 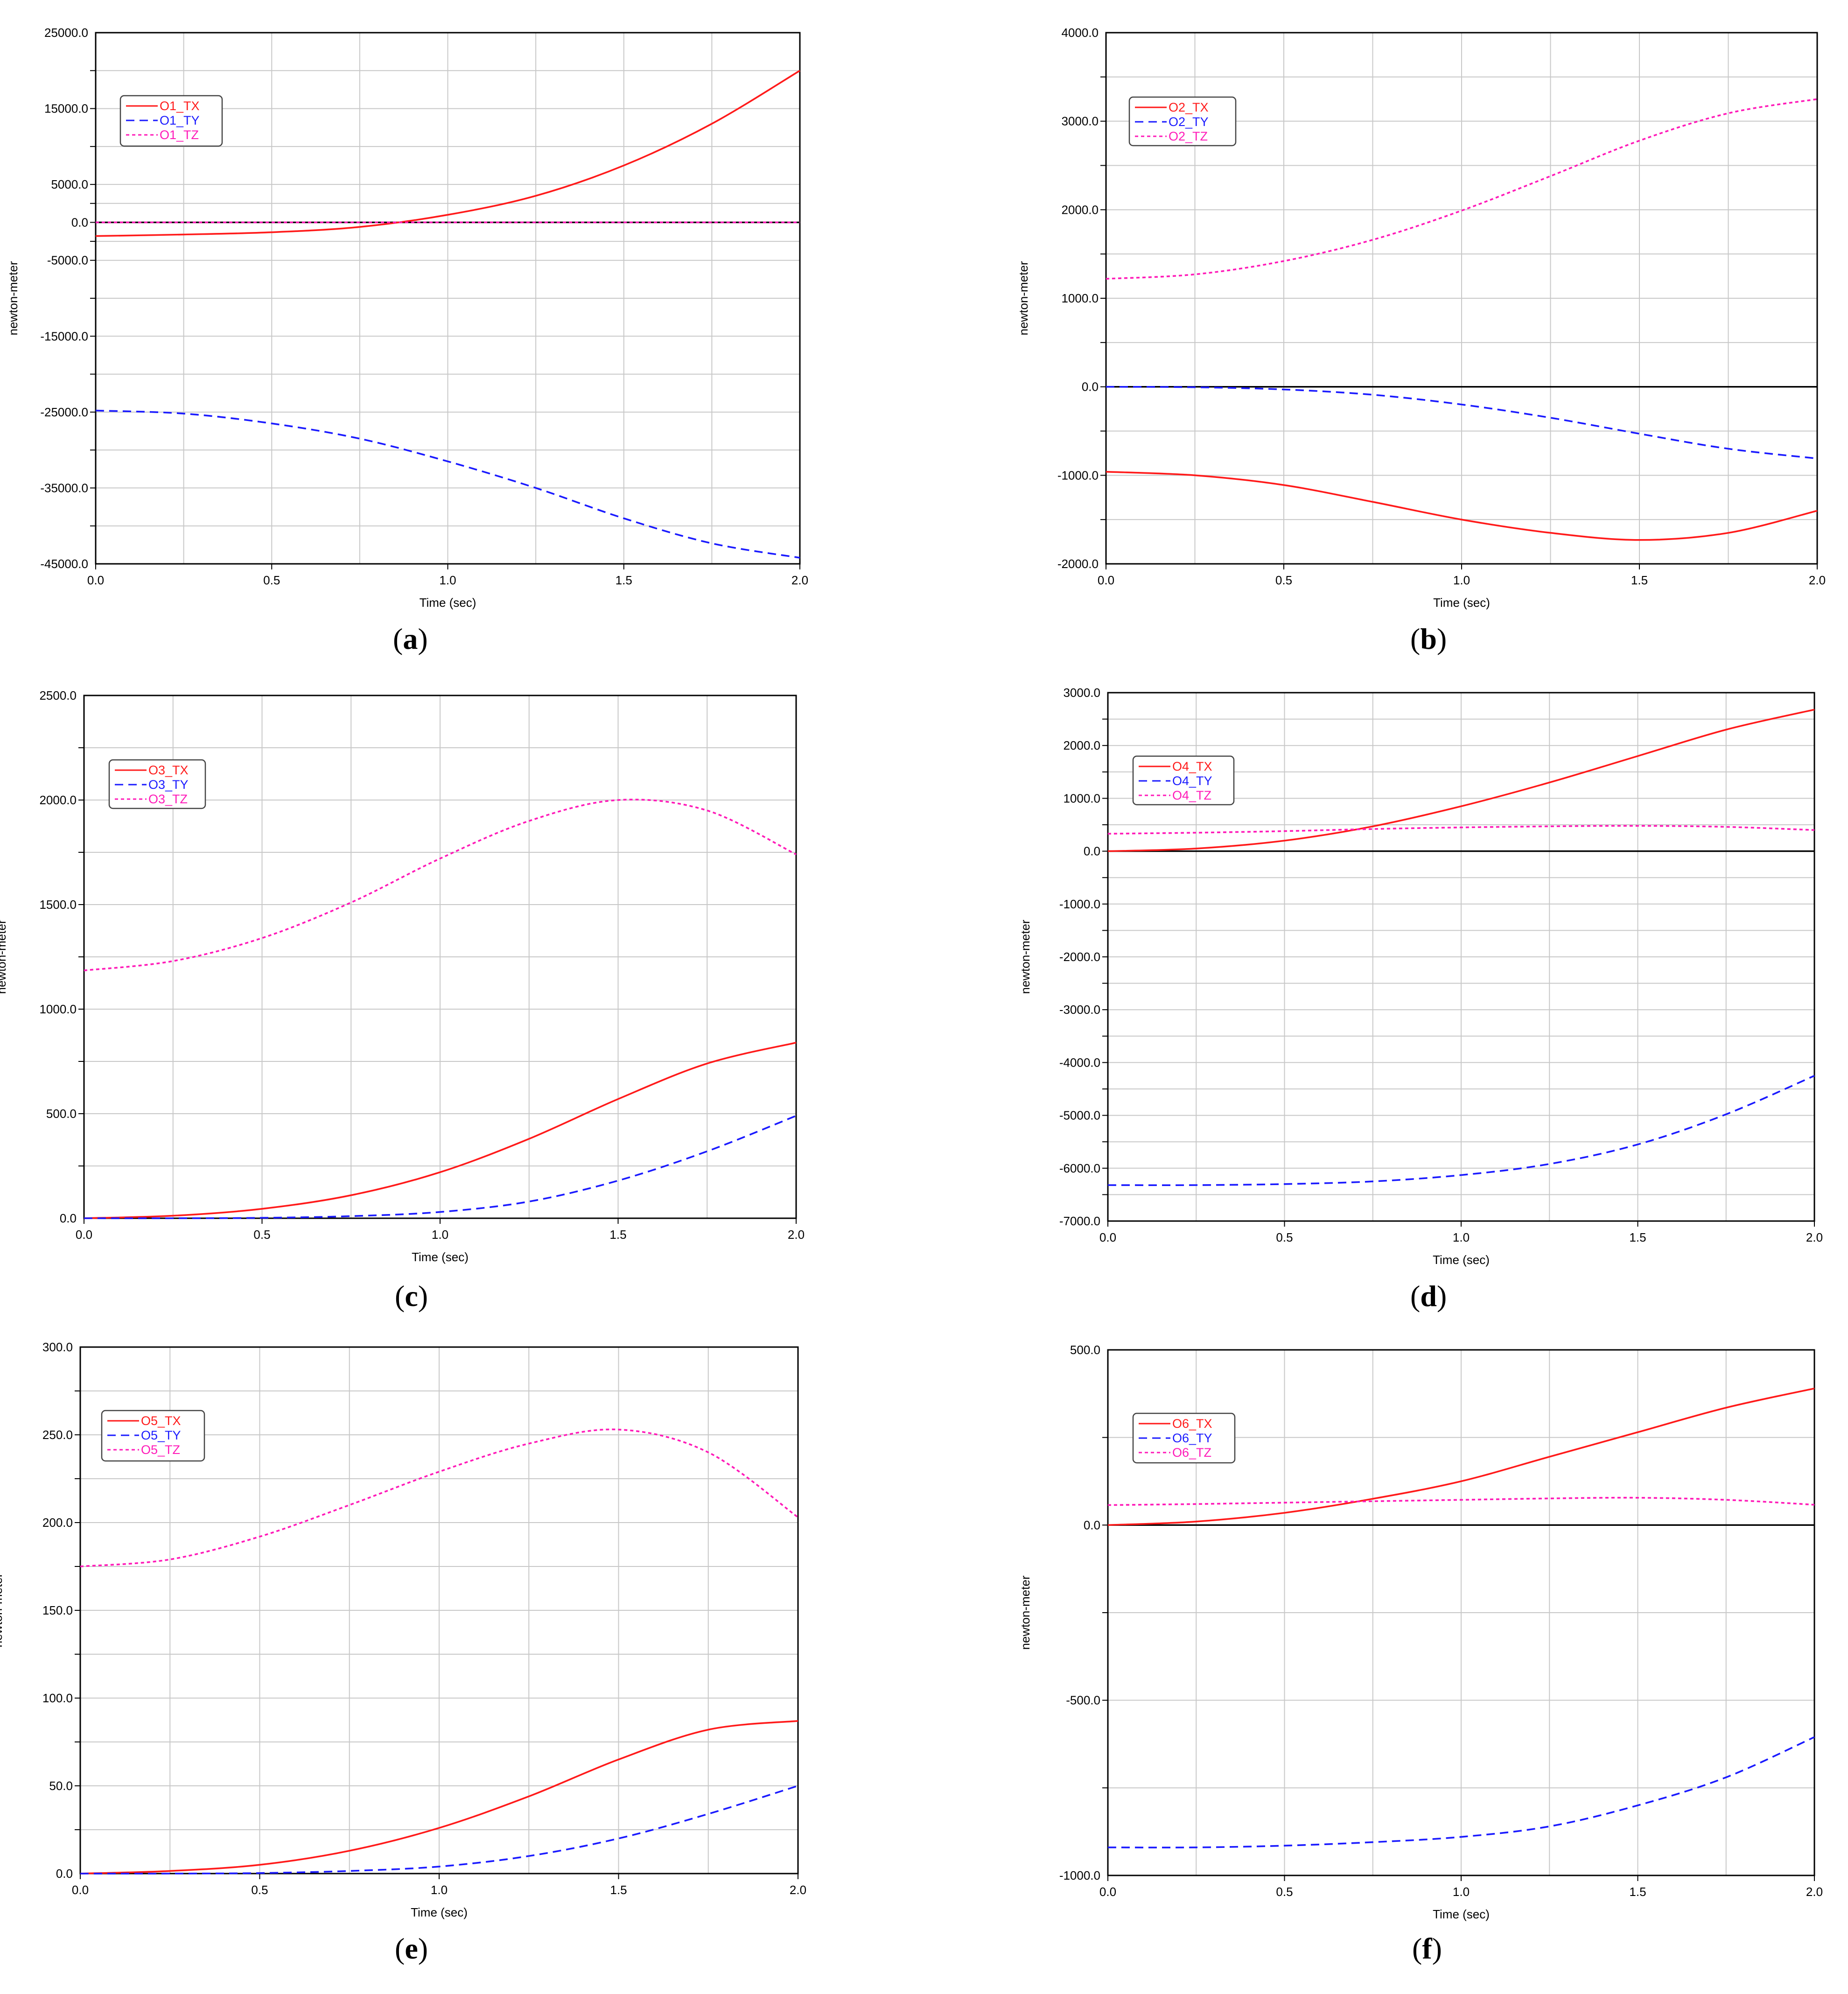 What do you see at coordinates (1079, 957) in the screenshot?
I see `y-tick-label: -2000.0` at bounding box center [1079, 957].